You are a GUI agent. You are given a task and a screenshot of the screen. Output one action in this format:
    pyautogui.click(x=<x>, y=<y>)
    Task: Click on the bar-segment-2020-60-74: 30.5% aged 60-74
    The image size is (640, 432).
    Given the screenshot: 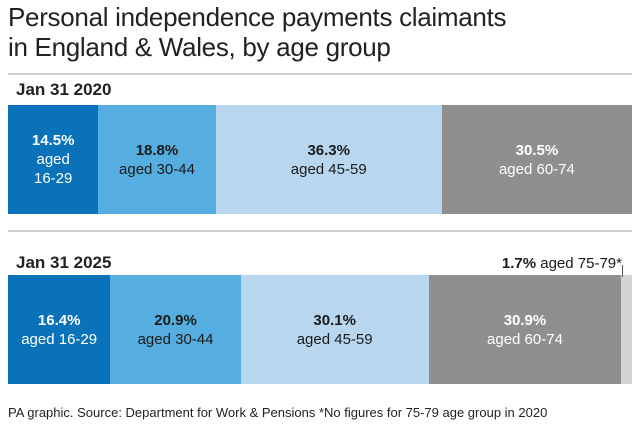 What is the action you would take?
    pyautogui.click(x=536, y=159)
    